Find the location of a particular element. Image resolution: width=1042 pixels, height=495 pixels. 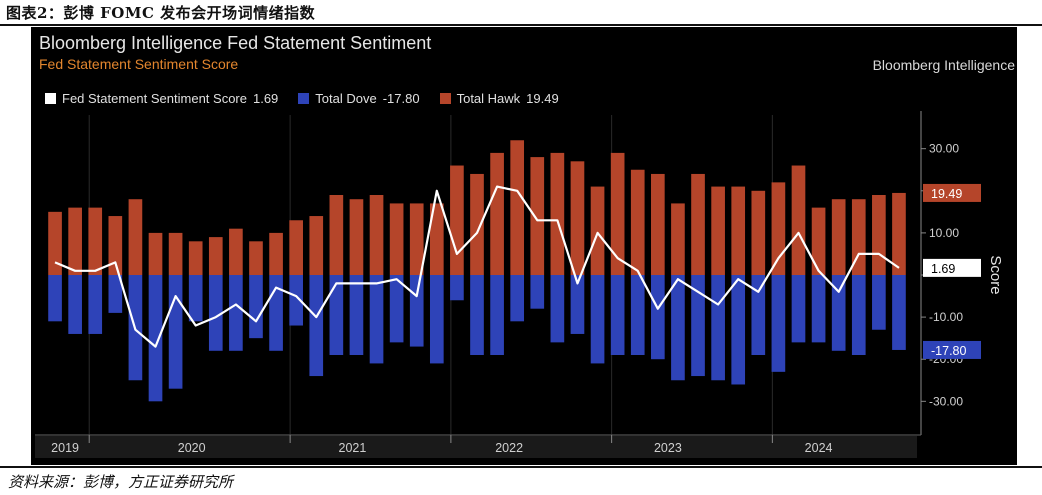

x-tick-label: 2022 is located at coordinates (509, 448).